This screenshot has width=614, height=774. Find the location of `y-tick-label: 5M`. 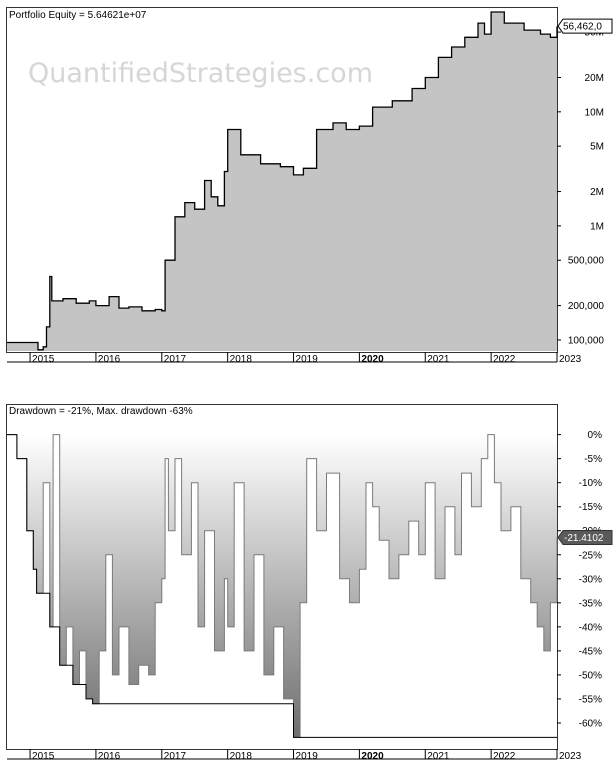

y-tick-label: 5M is located at coordinates (597, 147).